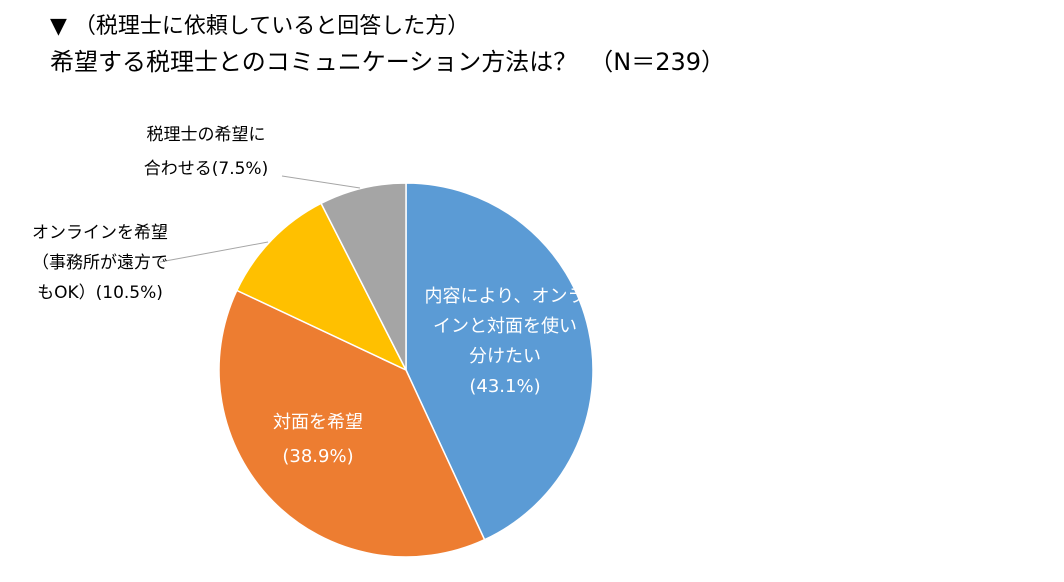  Describe the element at coordinates (317, 456) in the screenshot. I see `slice-label-line: (38.9%)` at that location.